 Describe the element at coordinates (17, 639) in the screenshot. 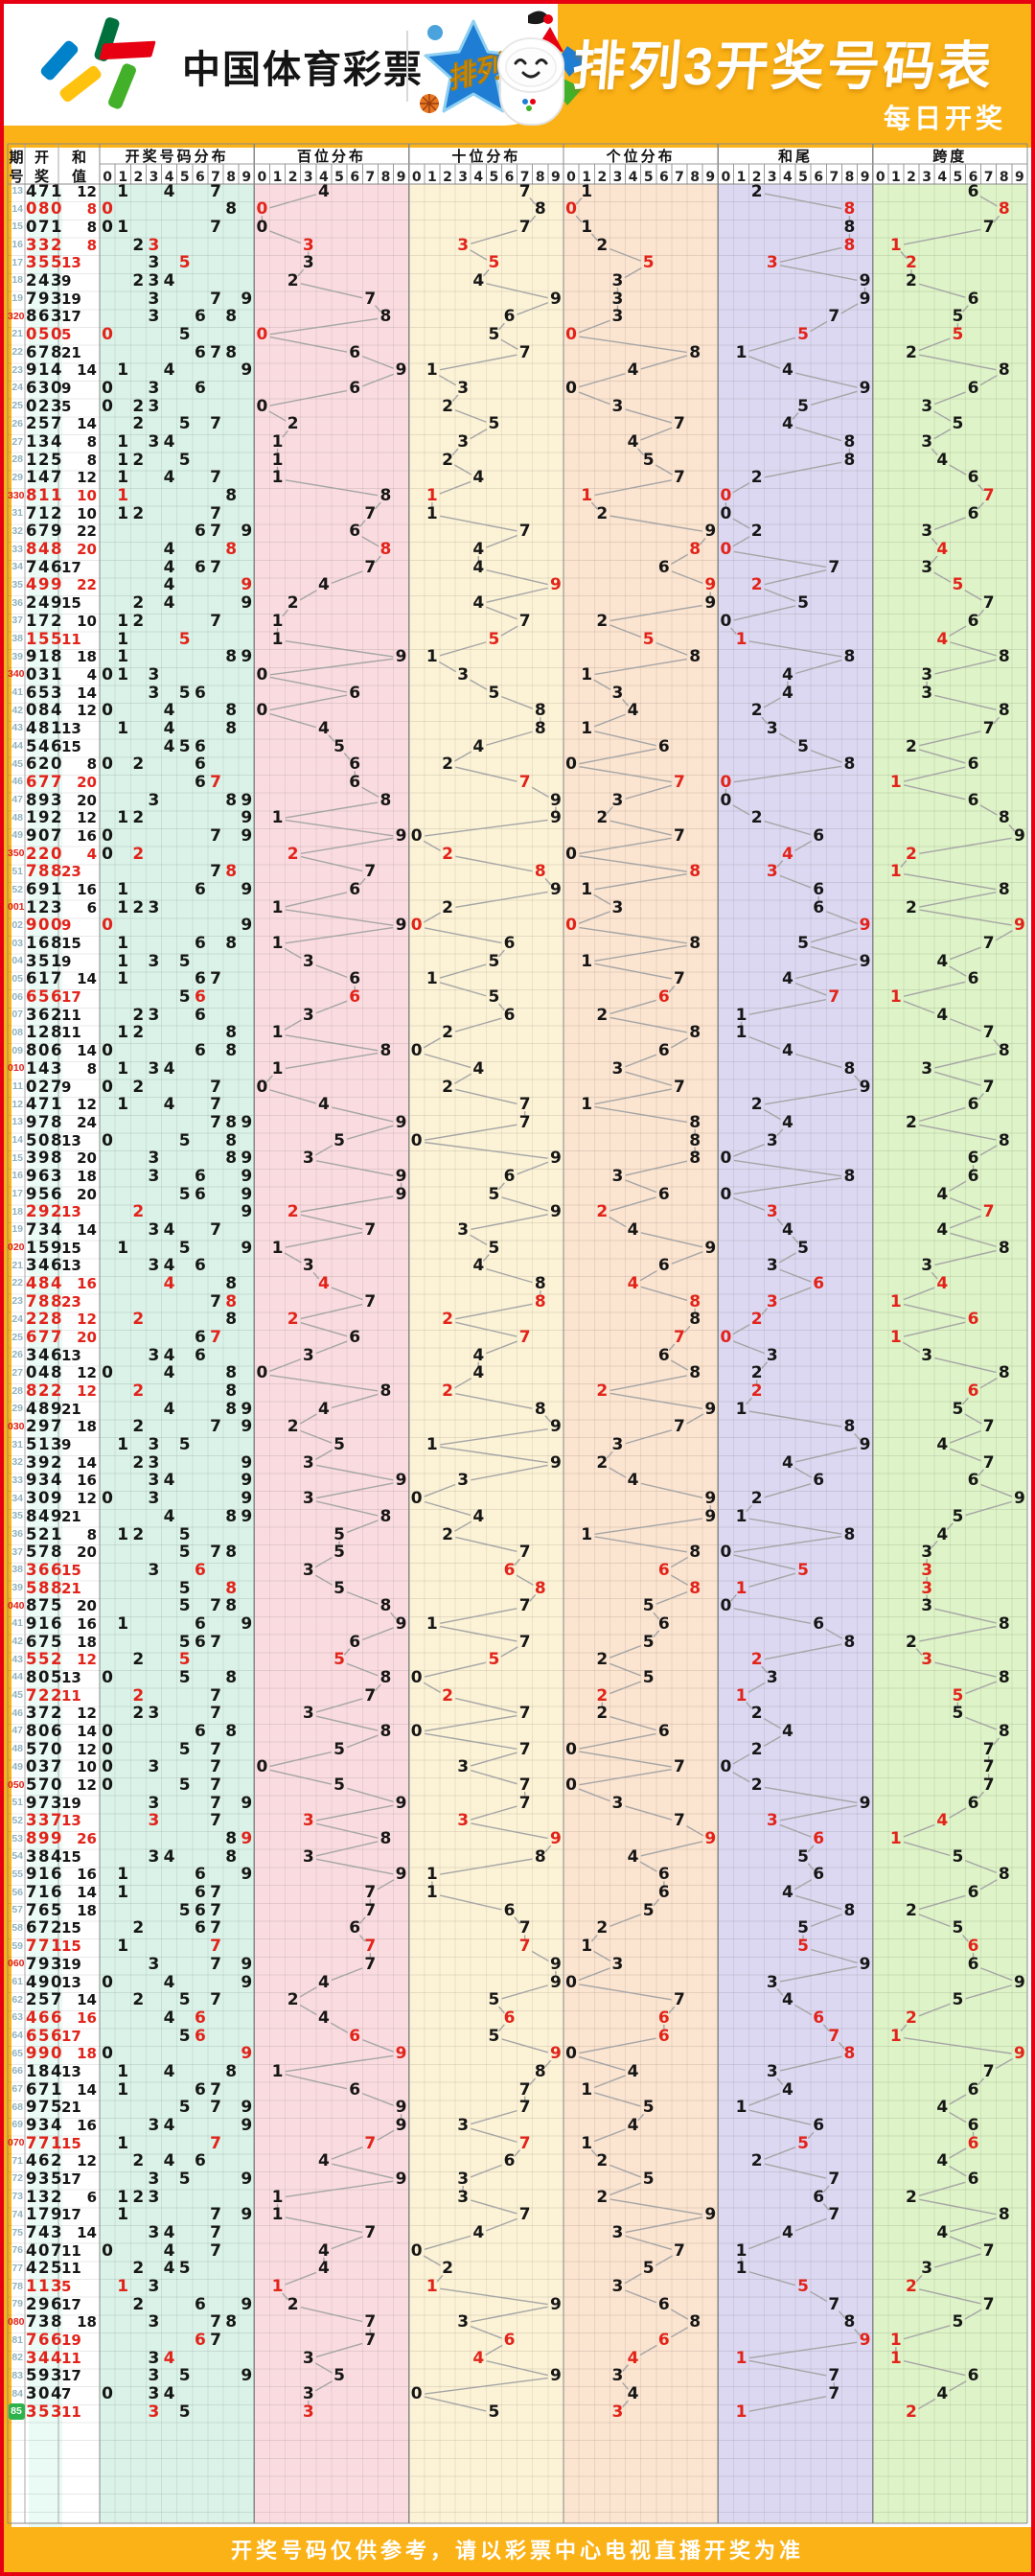

I see `issue-label: 38` at that location.